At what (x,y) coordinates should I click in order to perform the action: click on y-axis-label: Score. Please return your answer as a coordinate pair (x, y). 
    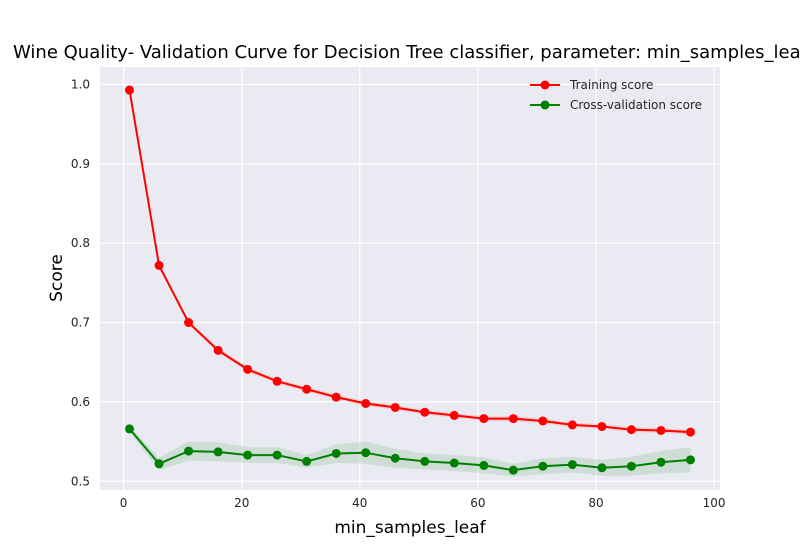
    Looking at the image, I should click on (57, 278).